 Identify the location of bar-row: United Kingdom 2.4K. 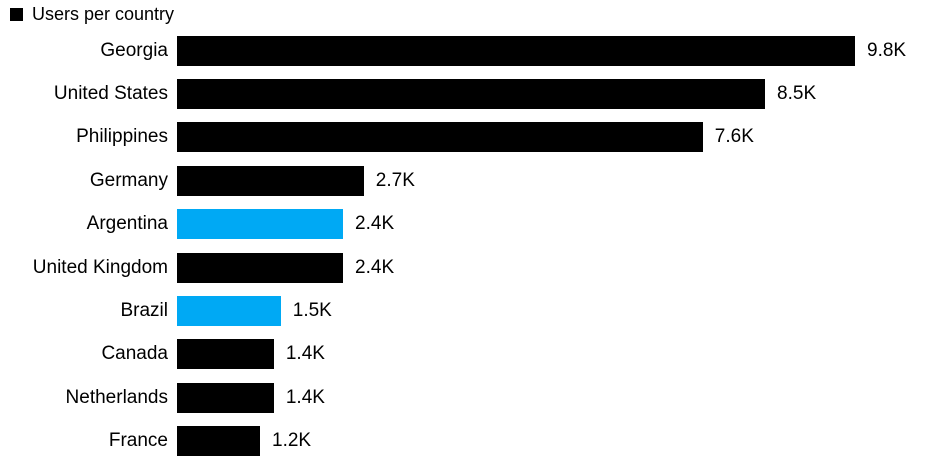
(465, 267).